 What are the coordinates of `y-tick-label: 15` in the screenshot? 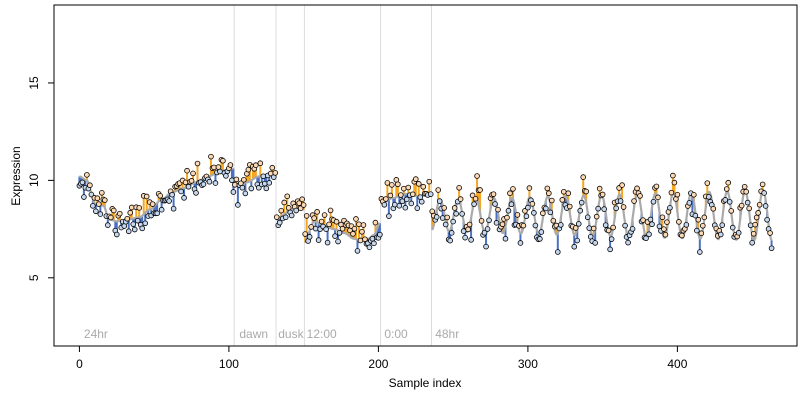 It's located at (34, 83).